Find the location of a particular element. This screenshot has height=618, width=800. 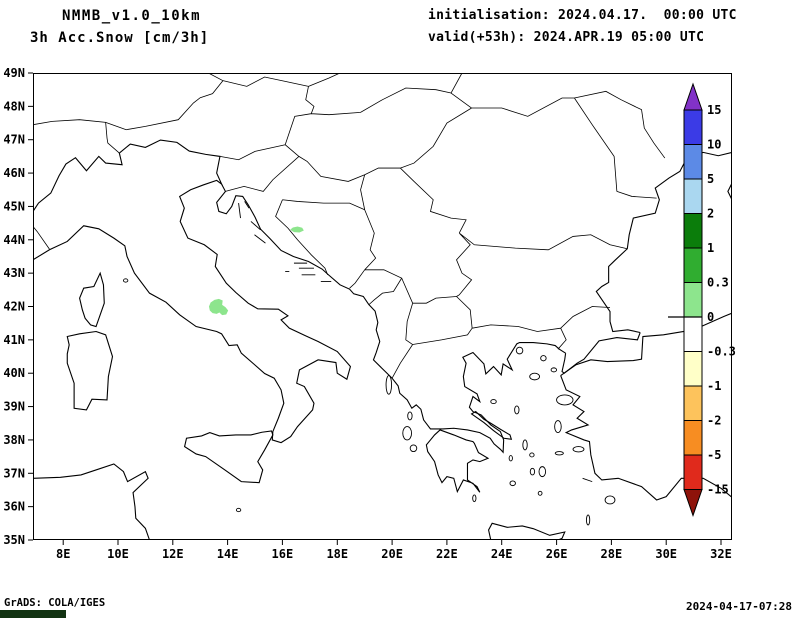

corner-logo-box is located at coordinates (33, 614).